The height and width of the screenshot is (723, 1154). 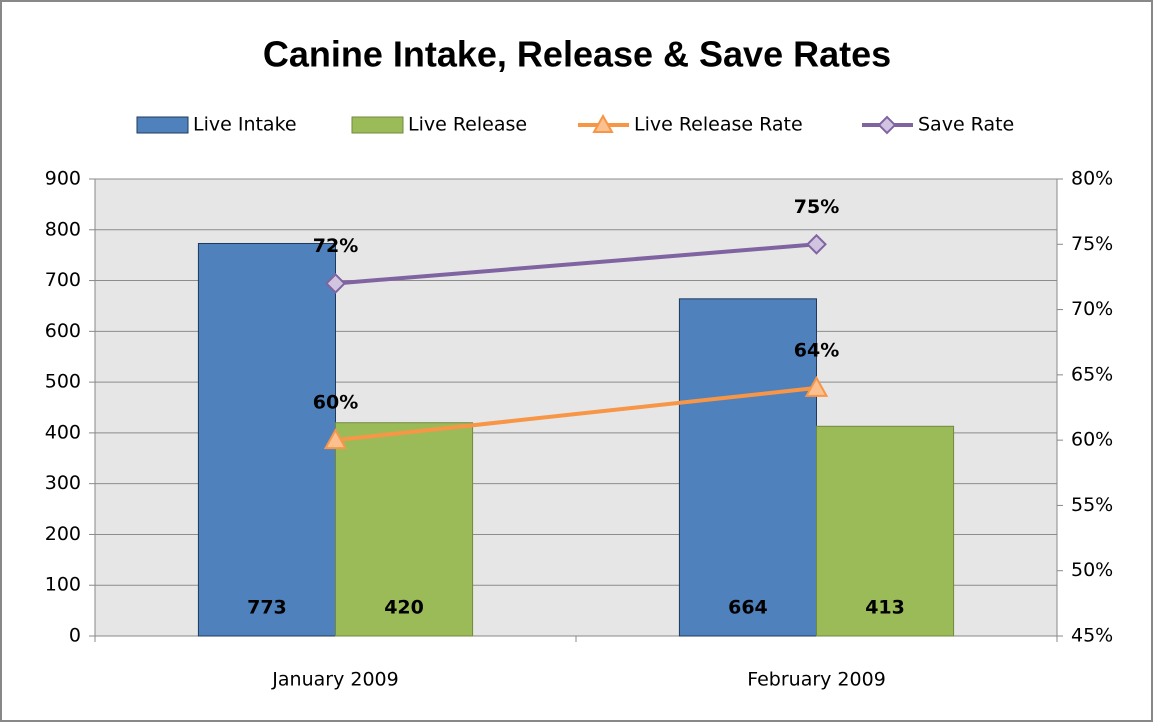 I want to click on y-tick-label: 300, so click(x=63, y=483).